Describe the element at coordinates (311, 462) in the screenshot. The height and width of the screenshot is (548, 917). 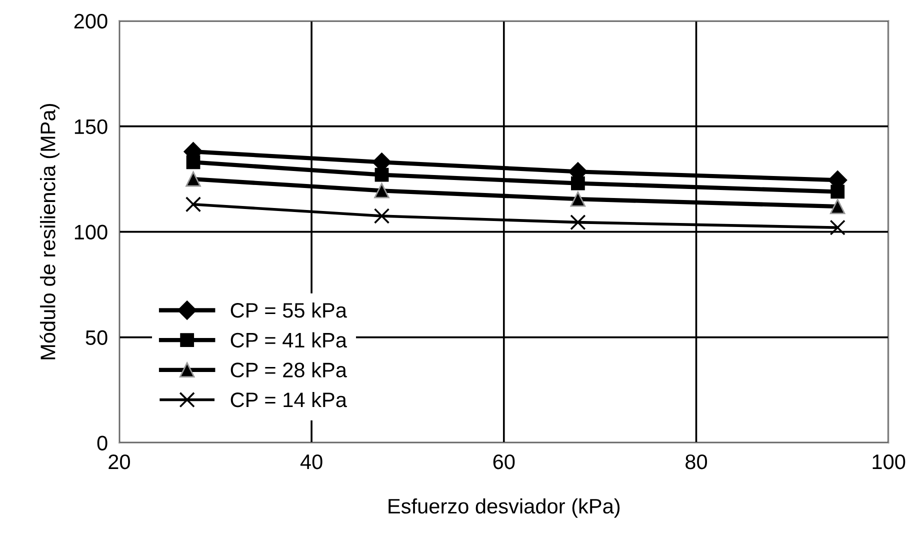
I see `x-tick-label: 40` at that location.